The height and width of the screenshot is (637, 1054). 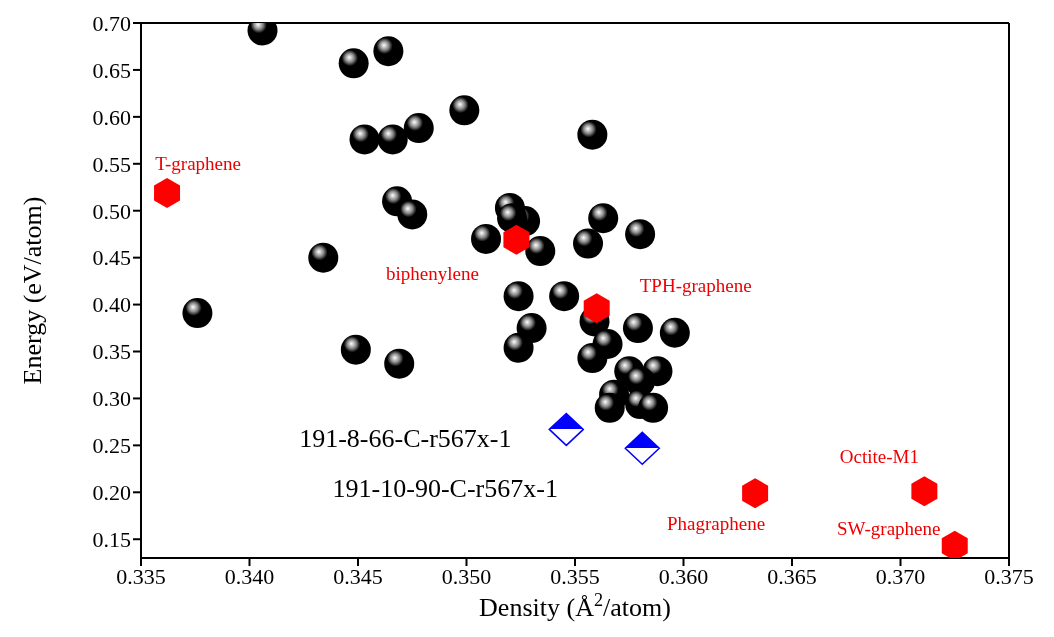 What do you see at coordinates (432, 273) in the screenshot?
I see `annotation: biphenylene` at bounding box center [432, 273].